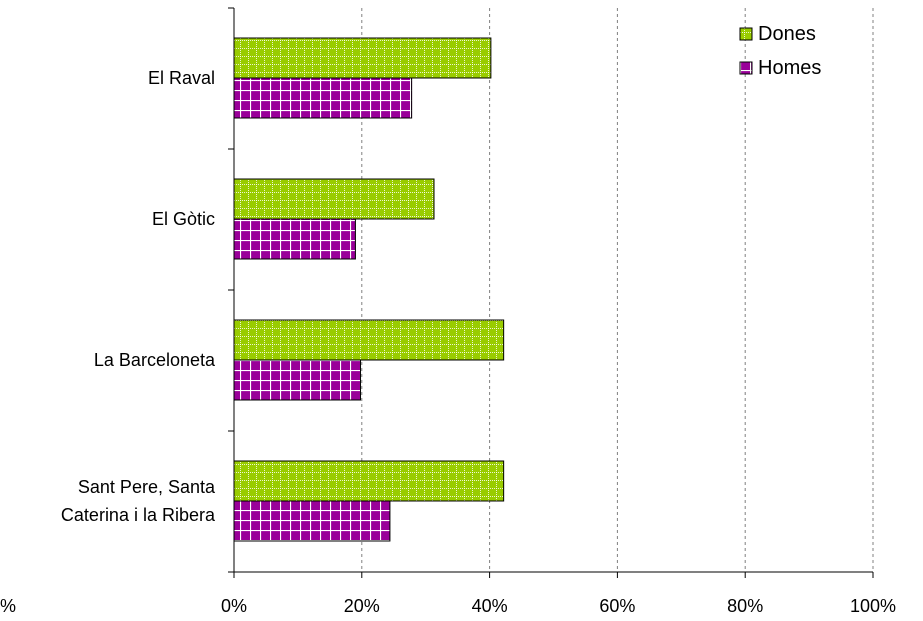 This screenshot has width=923, height=621. What do you see at coordinates (873, 606) in the screenshot?
I see `x-tick-label: 100%` at bounding box center [873, 606].